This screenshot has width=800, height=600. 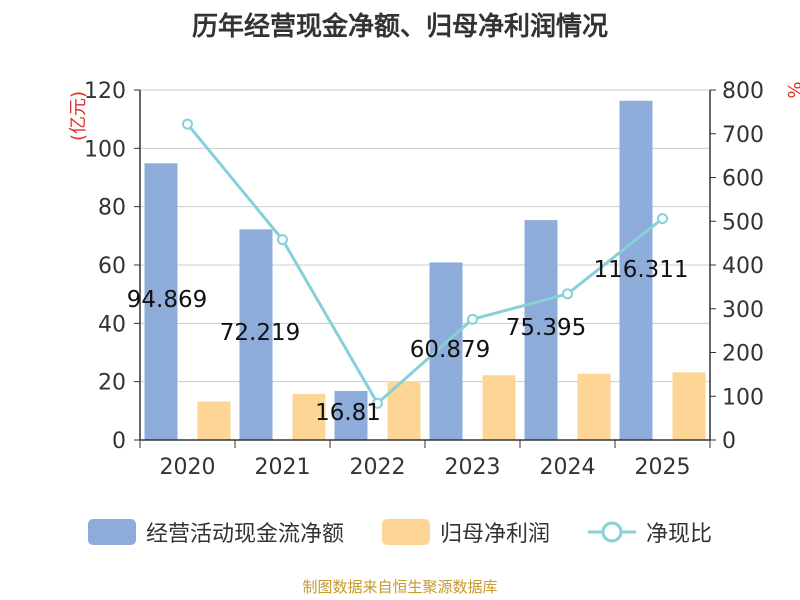 I want to click on y-right-tick-label: 200, so click(x=743, y=354).